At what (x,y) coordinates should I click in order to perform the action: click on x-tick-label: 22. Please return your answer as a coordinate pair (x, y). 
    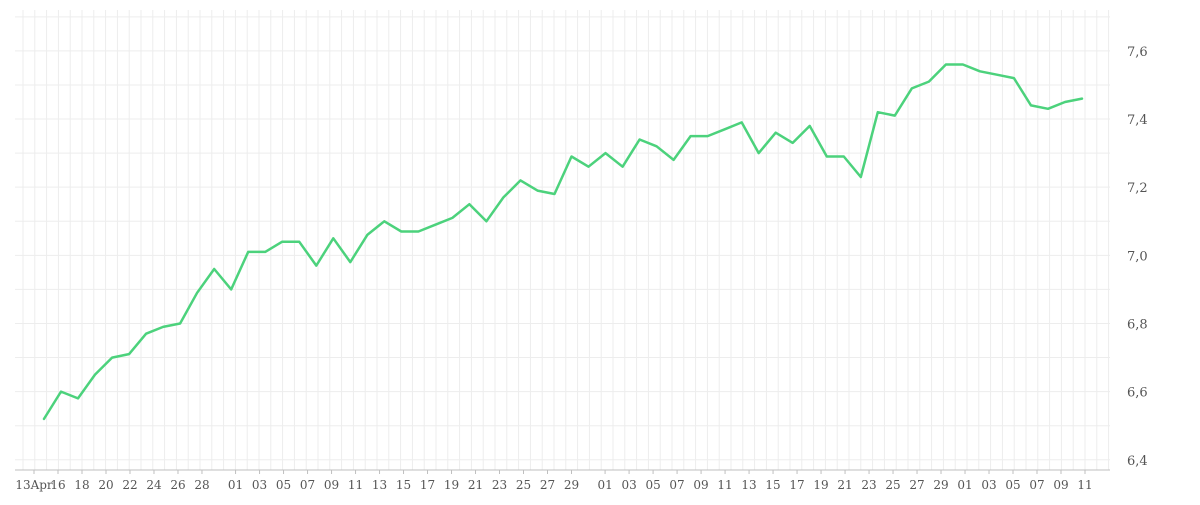
    Looking at the image, I should click on (129, 485).